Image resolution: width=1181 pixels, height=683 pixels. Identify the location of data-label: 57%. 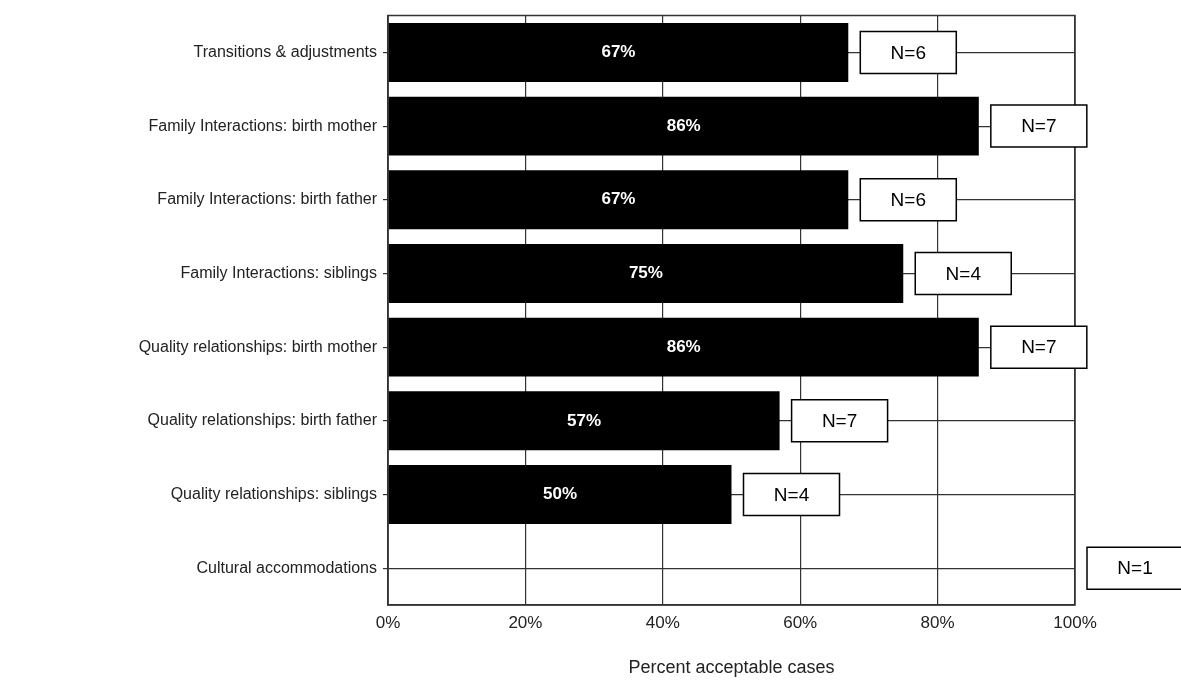
(584, 420).